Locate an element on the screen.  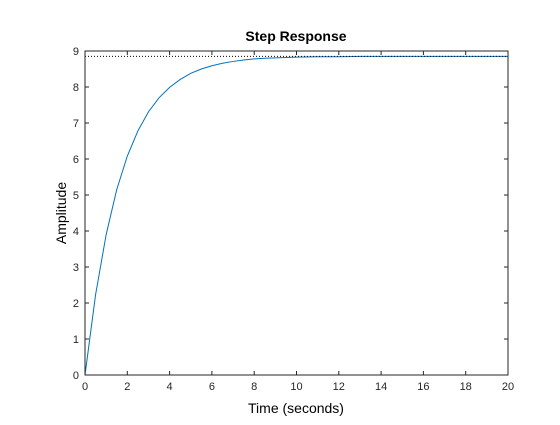
y-tick-label: 1 is located at coordinates (76, 340).